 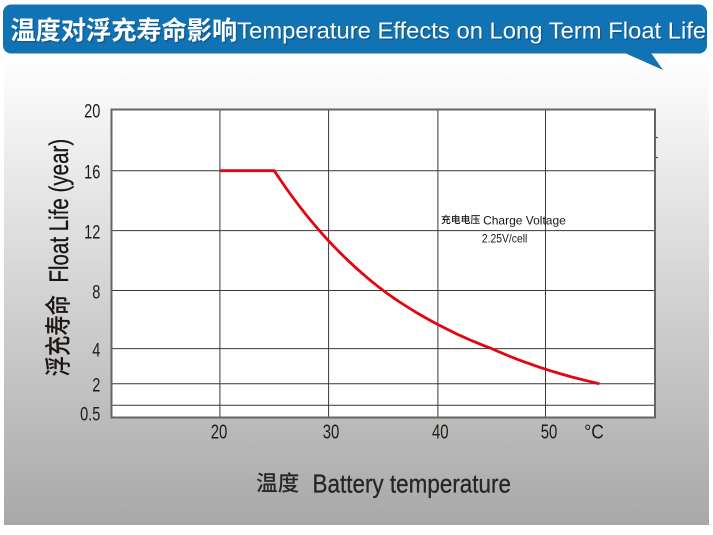 What do you see at coordinates (96, 384) in the screenshot?
I see `svg-text: 2` at bounding box center [96, 384].